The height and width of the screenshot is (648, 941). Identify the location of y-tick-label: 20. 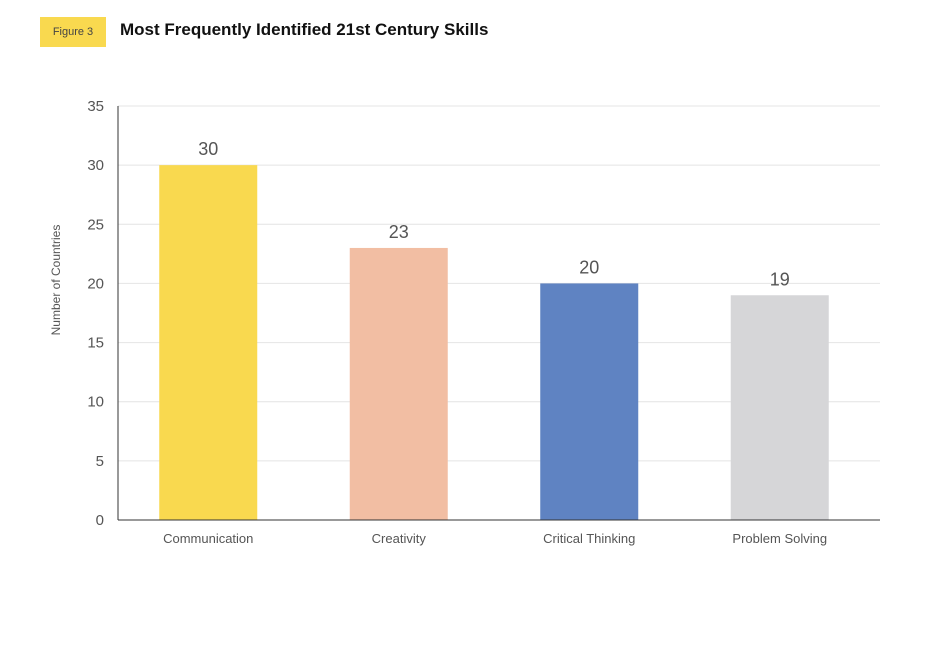
(95, 283).